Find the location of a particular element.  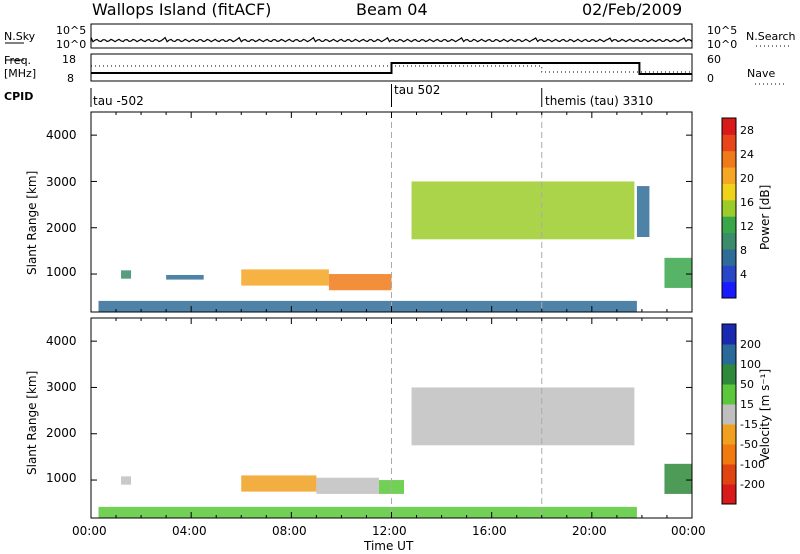

date-title: 02/Feb/2009 is located at coordinates (632, 9).